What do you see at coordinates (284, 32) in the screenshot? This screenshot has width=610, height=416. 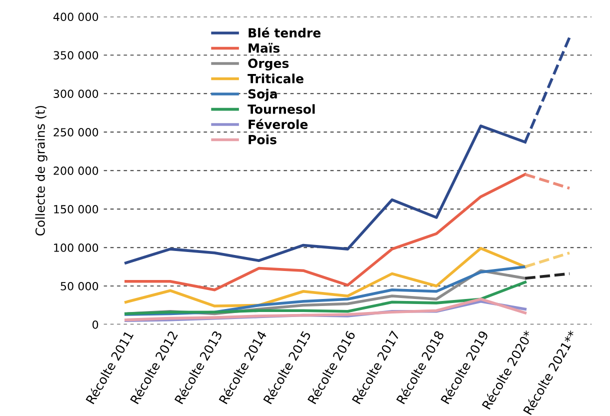 I see `legend-label: Blé tendre` at bounding box center [284, 32].